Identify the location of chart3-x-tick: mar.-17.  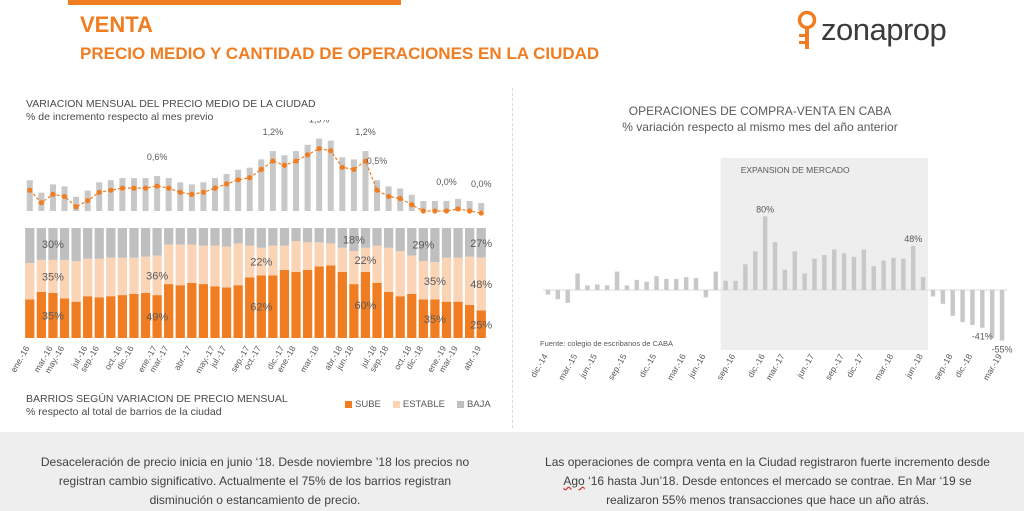
(775, 367).